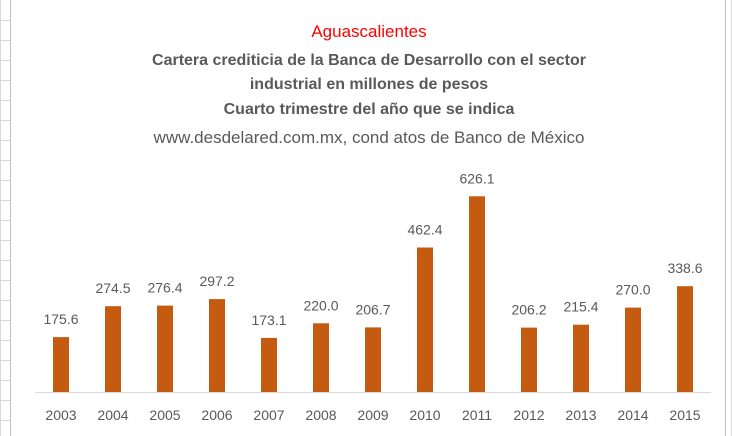 Image resolution: width=732 pixels, height=436 pixels. I want to click on x-tick-label-2015: 2015, so click(684, 415).